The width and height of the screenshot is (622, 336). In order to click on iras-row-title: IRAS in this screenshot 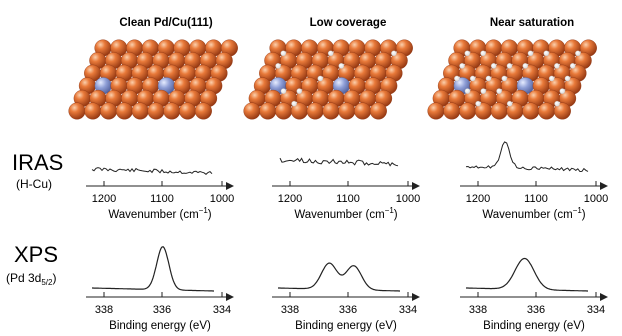, I will do `click(37, 162)`.